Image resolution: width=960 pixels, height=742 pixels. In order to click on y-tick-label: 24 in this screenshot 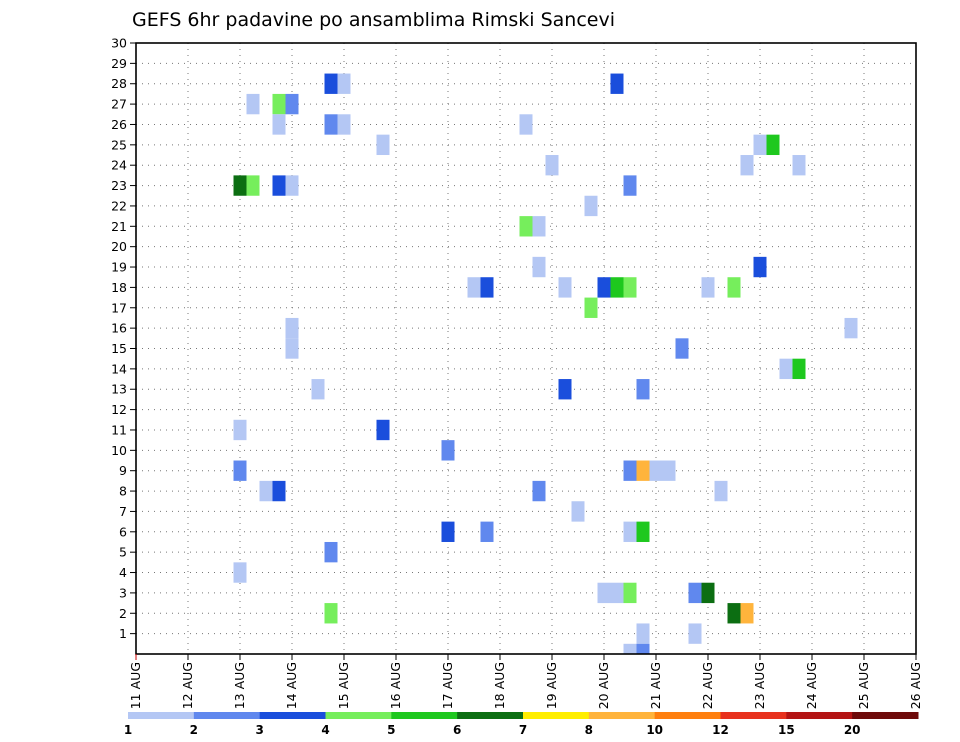, I will do `click(119, 165)`.